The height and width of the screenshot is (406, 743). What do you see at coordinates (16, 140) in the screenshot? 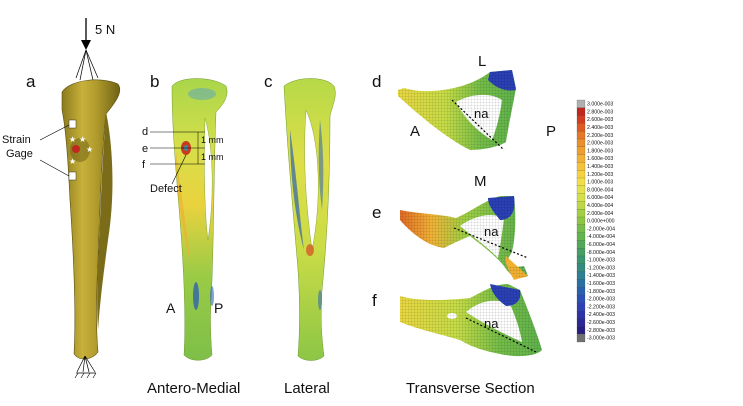
I see `strain-gage-label-line1: Strain` at bounding box center [16, 140].